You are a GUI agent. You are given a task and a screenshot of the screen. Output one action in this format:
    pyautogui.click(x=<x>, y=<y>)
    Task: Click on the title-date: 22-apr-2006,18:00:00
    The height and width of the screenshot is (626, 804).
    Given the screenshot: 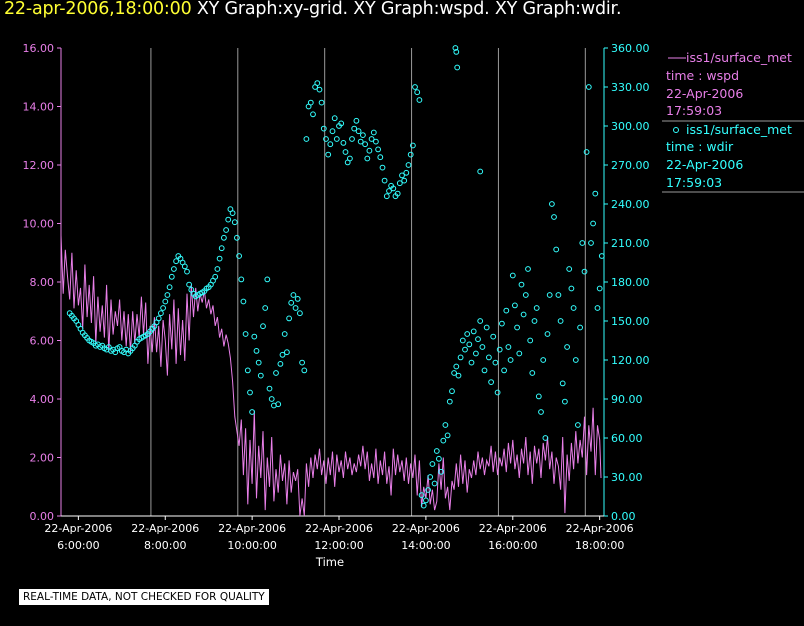 What is the action you would take?
    pyautogui.click(x=98, y=9)
    